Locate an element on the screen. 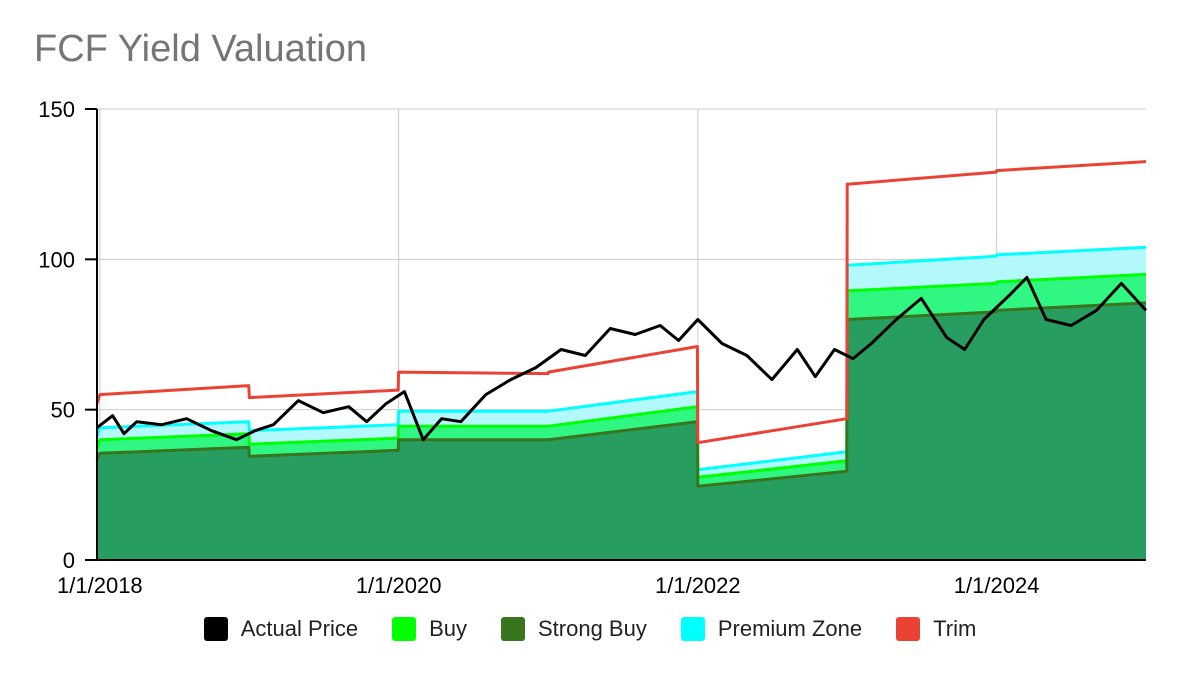 The width and height of the screenshot is (1180, 678). x-tick-label: 1/1/2018 is located at coordinates (100, 585).